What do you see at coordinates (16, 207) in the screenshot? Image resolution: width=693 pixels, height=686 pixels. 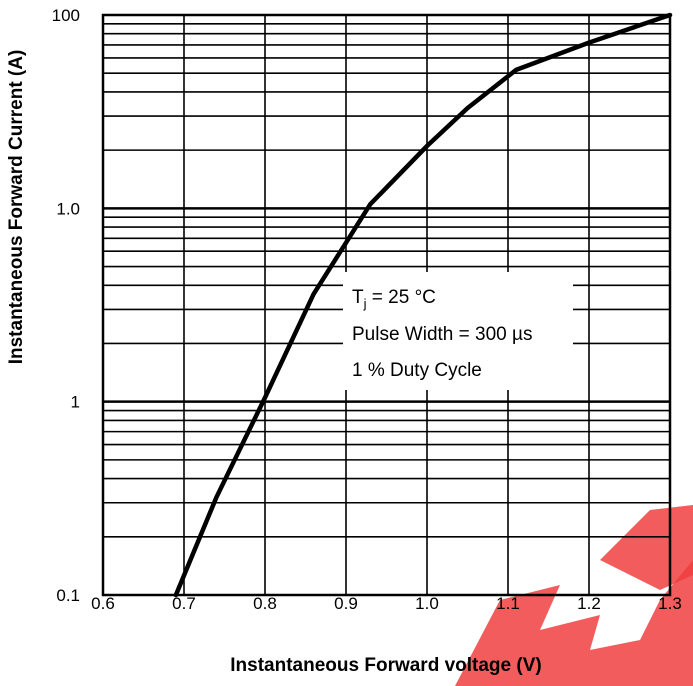 I see `y-axis-label: Instantaneous Forward Current (A)` at bounding box center [16, 207].